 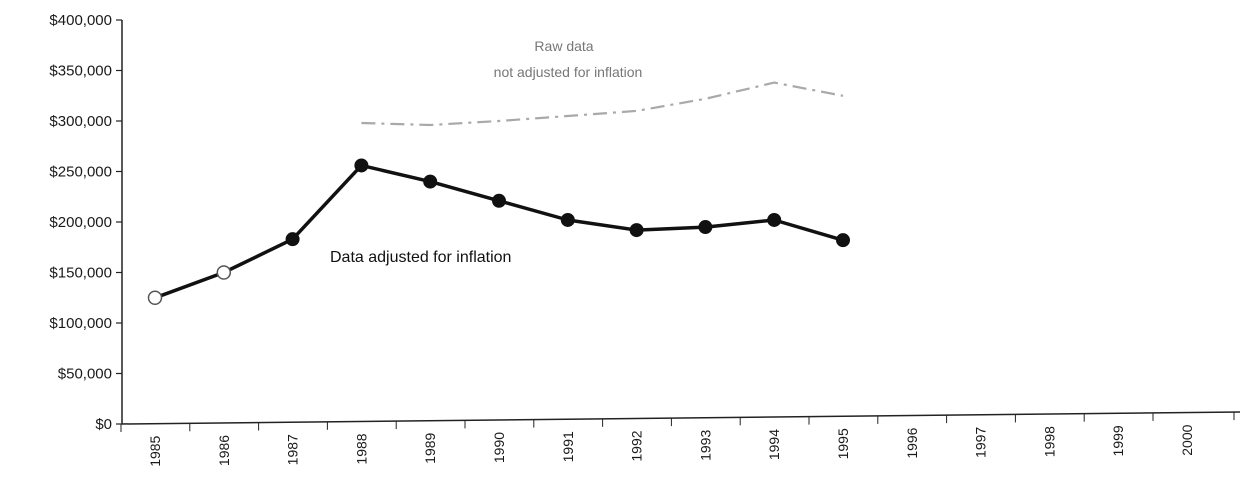 I want to click on y-tick-label: $0, so click(x=103, y=424).